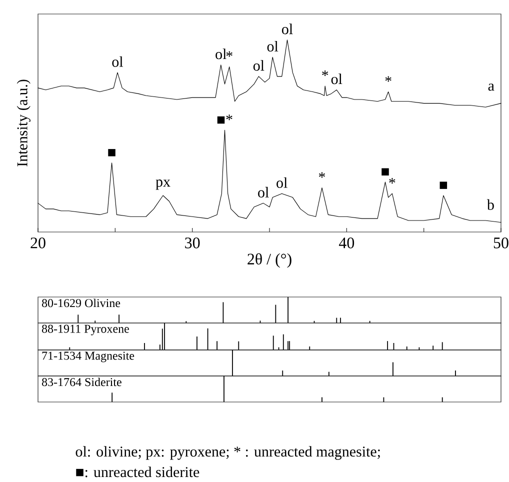  Describe the element at coordinates (138, 472) in the screenshot. I see `text: ■: unreacted siderite` at that location.